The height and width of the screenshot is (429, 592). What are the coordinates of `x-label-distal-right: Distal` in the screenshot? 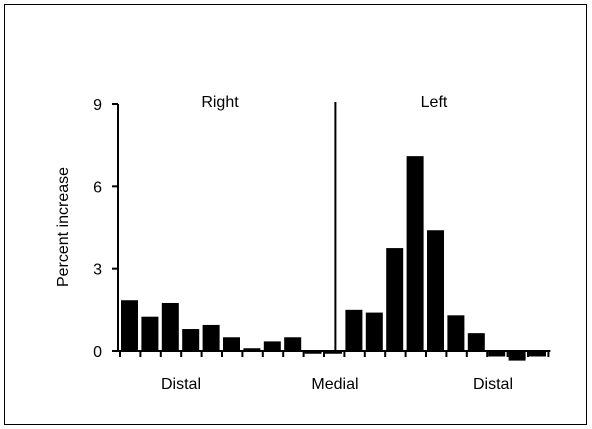 It's located at (181, 384).